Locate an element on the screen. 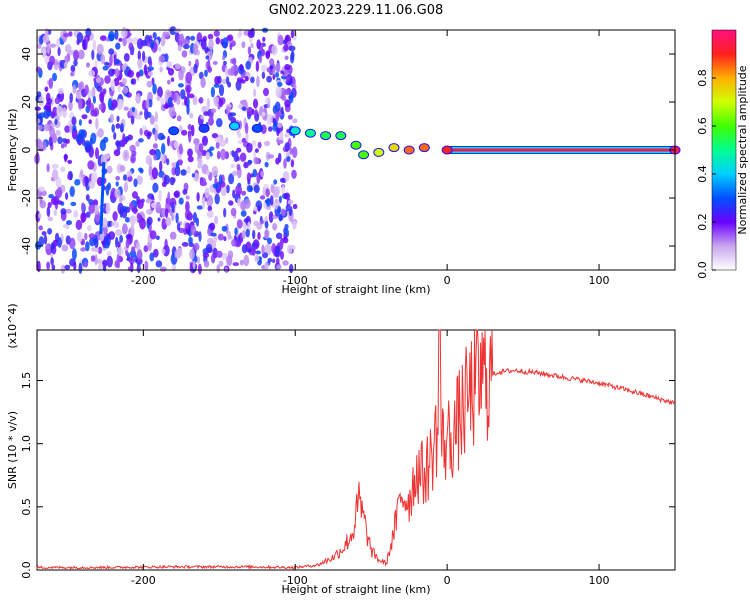 Image resolution: width=750 pixels, height=600 pixels. figure-title: GN02.2023.229.11.06.G08 is located at coordinates (356, 10).